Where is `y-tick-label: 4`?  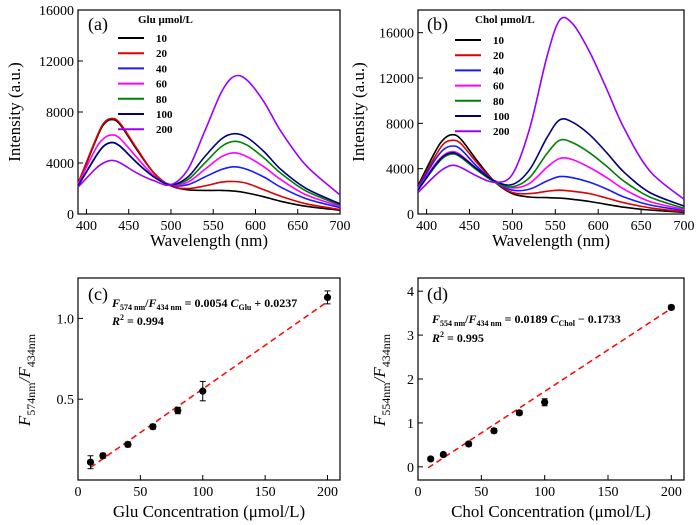
y-tick-label: 4 is located at coordinates (410, 292).